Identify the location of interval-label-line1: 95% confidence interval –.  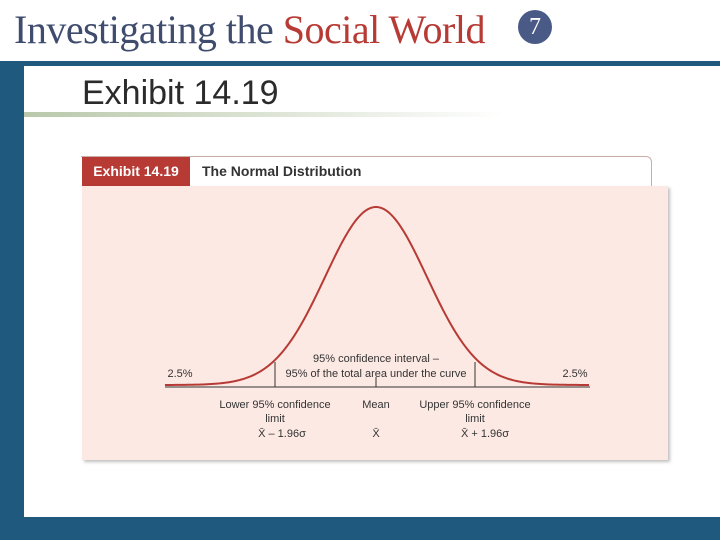
(376, 359).